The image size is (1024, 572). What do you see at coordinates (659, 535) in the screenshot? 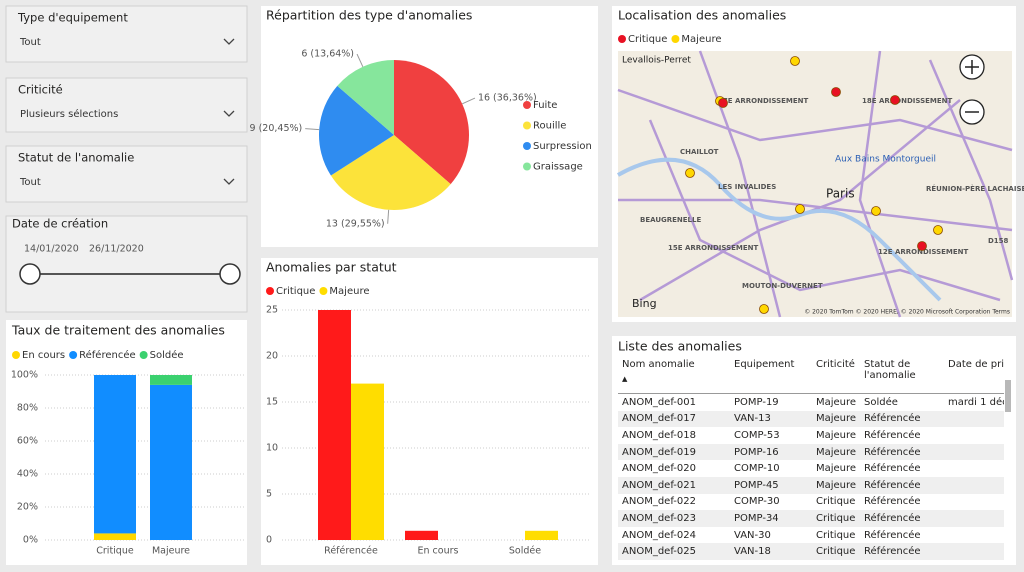
I see `table-cell: ANOM_def-024` at bounding box center [659, 535].